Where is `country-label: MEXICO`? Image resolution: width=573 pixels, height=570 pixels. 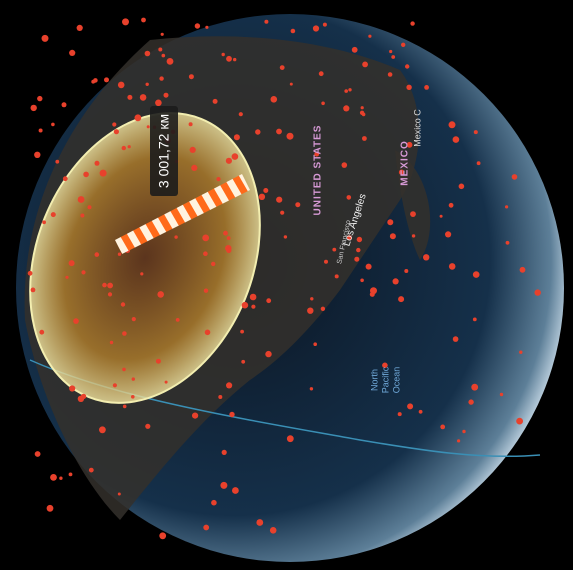 country-label: MEXICO is located at coordinates (405, 162).